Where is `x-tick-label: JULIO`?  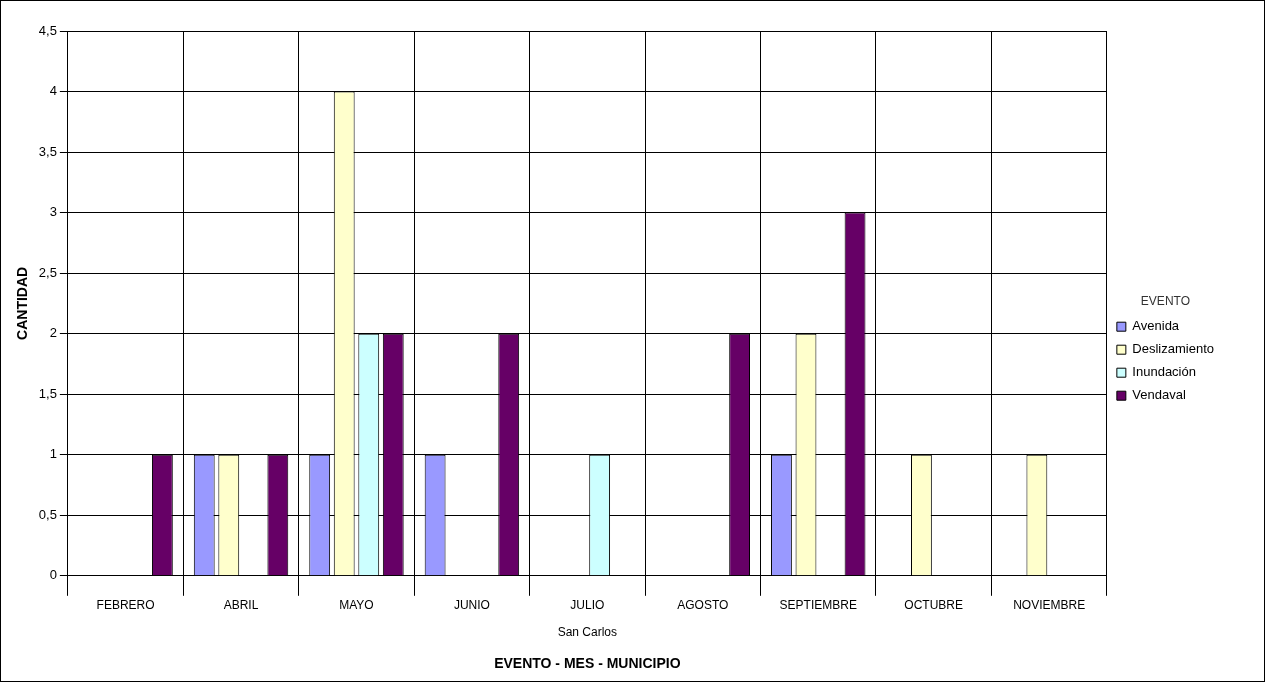
x-tick-label: JULIO is located at coordinates (587, 605).